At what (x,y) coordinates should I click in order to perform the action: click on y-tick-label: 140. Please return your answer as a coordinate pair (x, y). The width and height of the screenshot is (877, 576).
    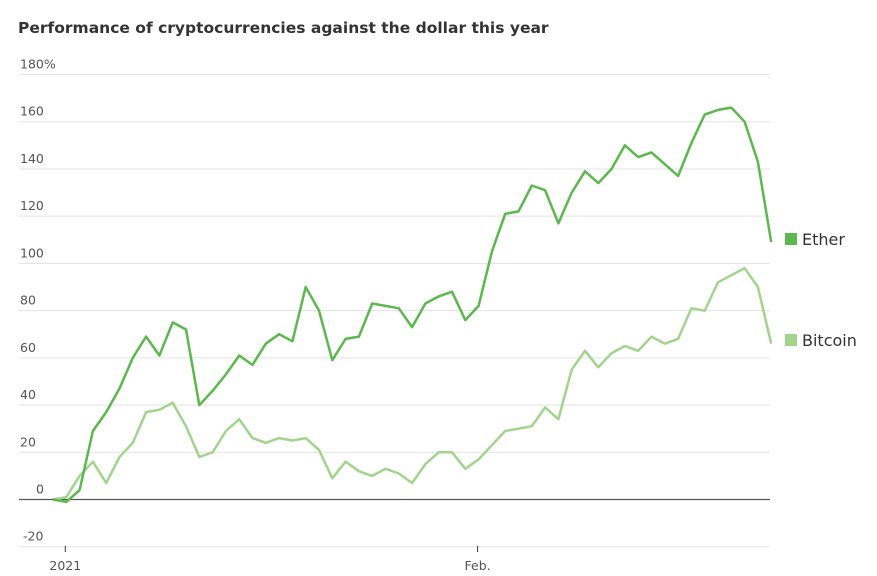
    Looking at the image, I should click on (32, 158).